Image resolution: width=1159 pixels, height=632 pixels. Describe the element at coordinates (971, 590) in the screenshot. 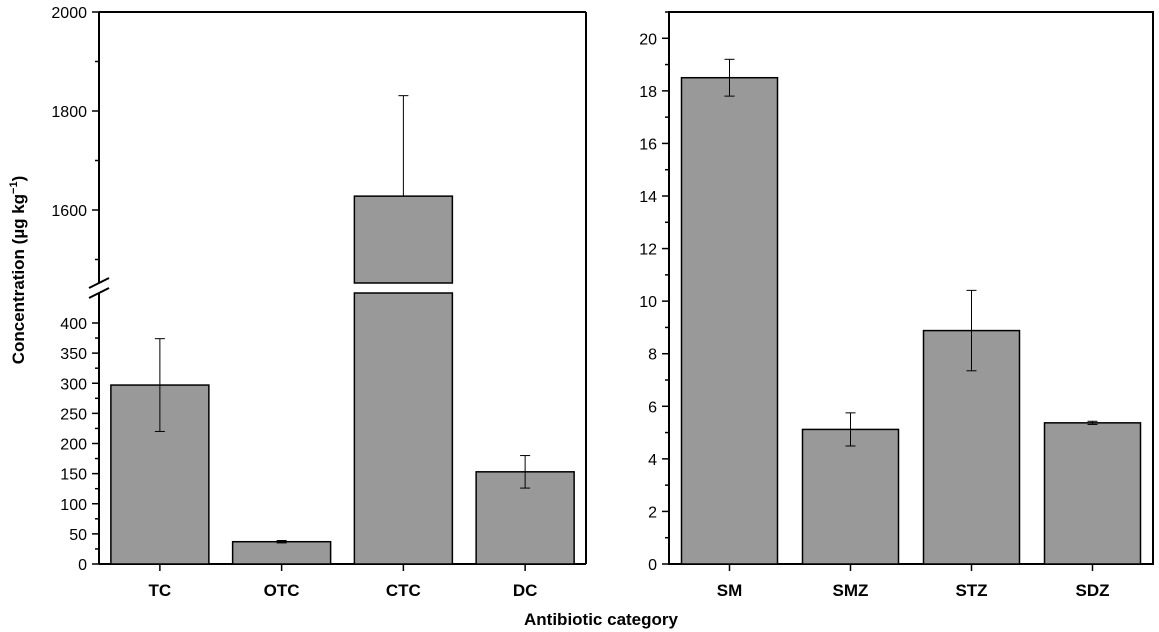

I see `x-category-label: STZ` at that location.